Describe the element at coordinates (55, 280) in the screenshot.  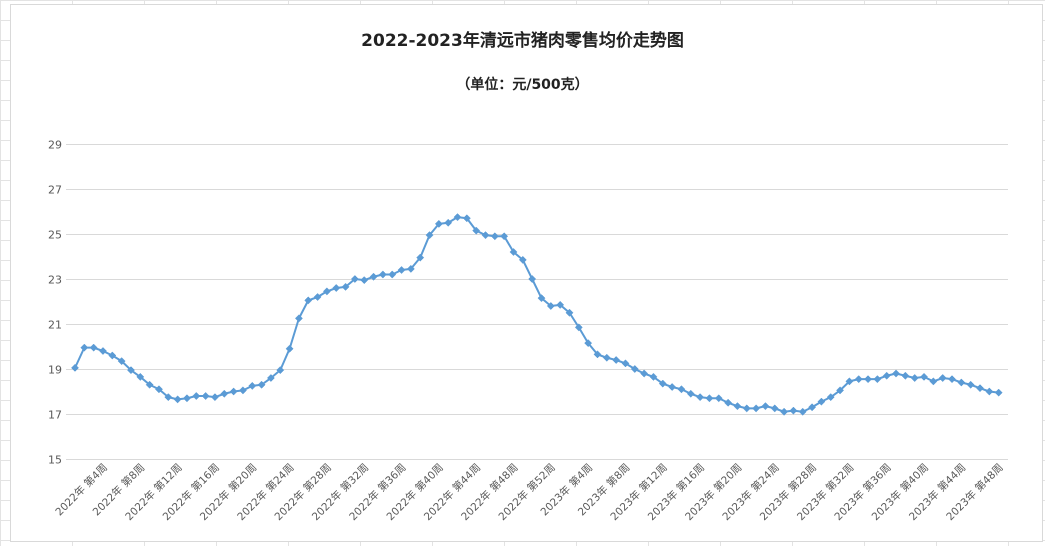
I see `y-tick-label: 23` at that location.